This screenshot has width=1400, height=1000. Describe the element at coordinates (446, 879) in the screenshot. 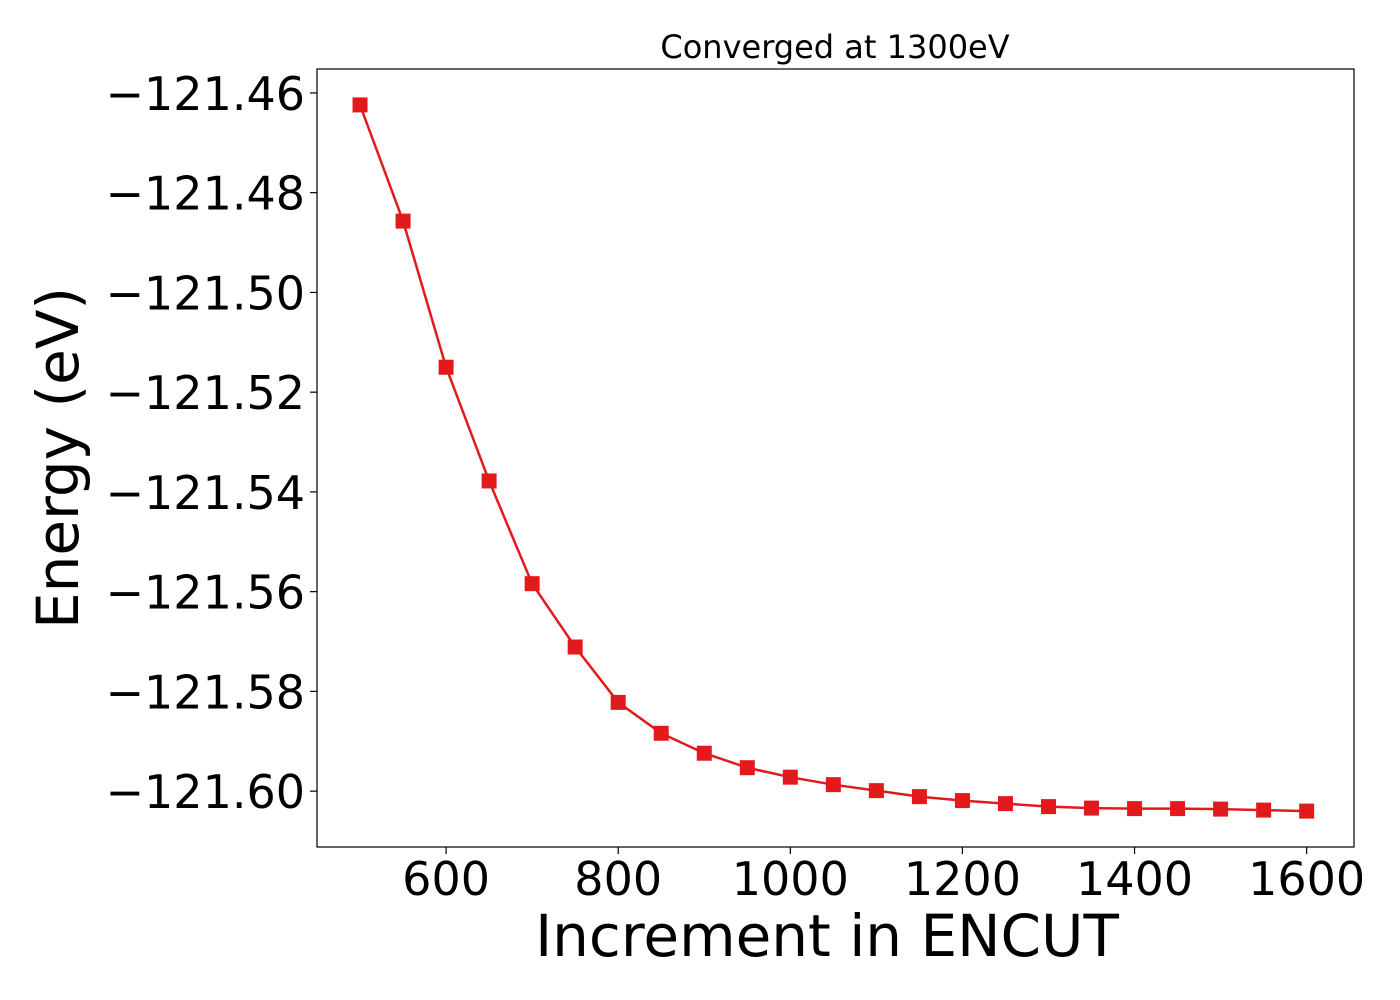

I see `x-tick-label: 600` at that location.